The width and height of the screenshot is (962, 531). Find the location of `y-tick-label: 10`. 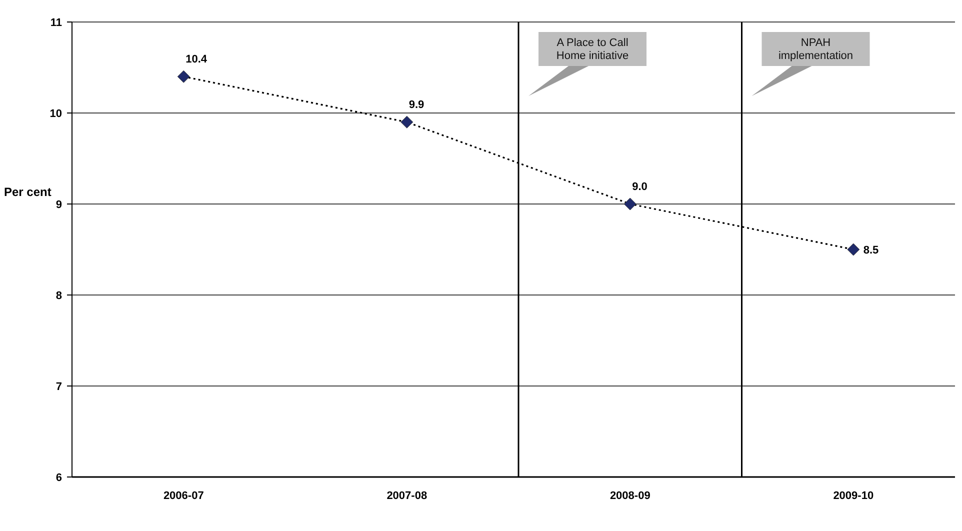

y-tick-label: 10 is located at coordinates (56, 114).